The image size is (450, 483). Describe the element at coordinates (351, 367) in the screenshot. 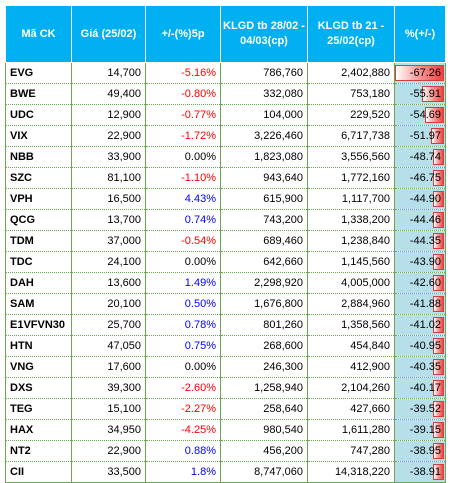

I see `cell-vol-prev: 412,900` at that location.